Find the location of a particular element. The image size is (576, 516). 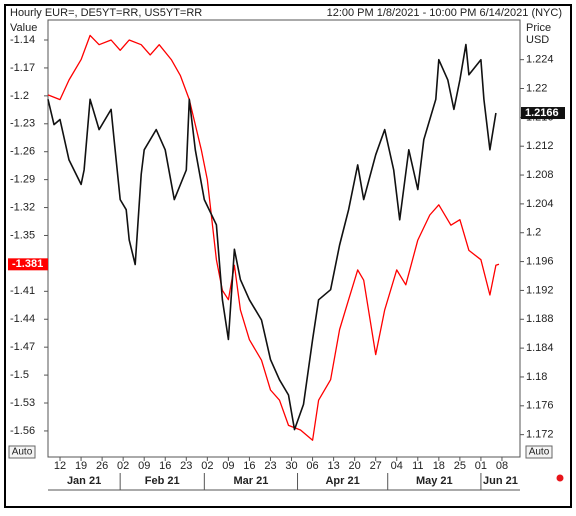

x-tick-label: 25 is located at coordinates (460, 466).